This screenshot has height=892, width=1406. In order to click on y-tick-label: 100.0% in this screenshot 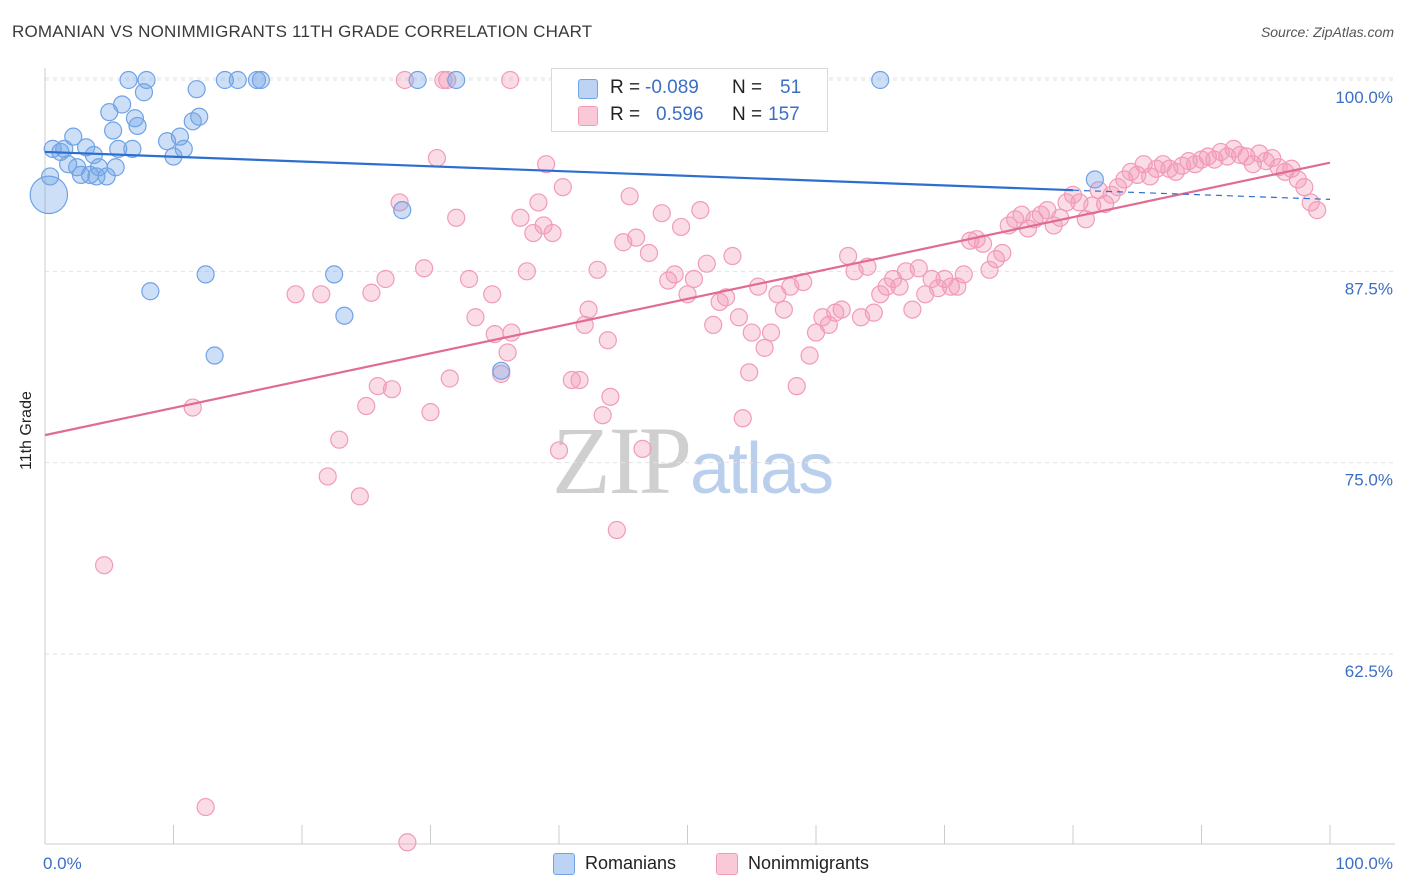, I will do `click(1364, 97)`.